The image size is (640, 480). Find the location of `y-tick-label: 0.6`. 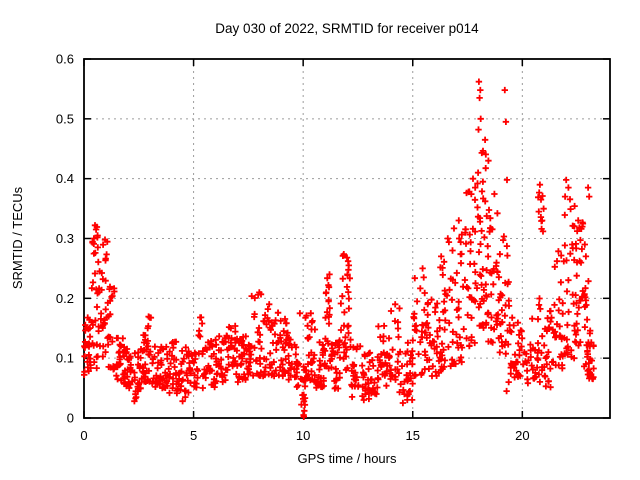

y-tick-label: 0.6 is located at coordinates (65, 59).